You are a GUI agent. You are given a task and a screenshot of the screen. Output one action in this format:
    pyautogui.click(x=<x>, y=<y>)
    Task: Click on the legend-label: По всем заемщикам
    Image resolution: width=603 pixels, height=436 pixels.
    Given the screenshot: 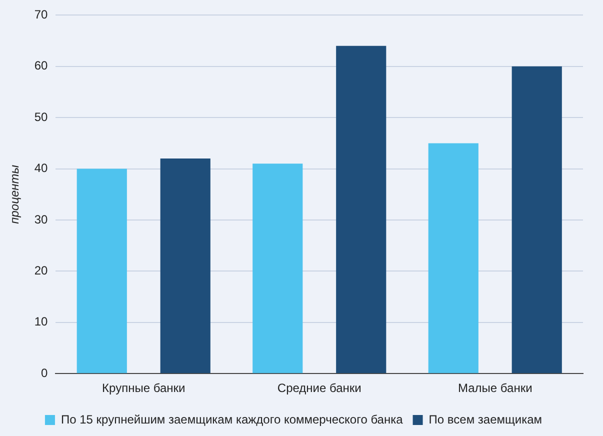 What is the action you would take?
    pyautogui.click(x=485, y=419)
    